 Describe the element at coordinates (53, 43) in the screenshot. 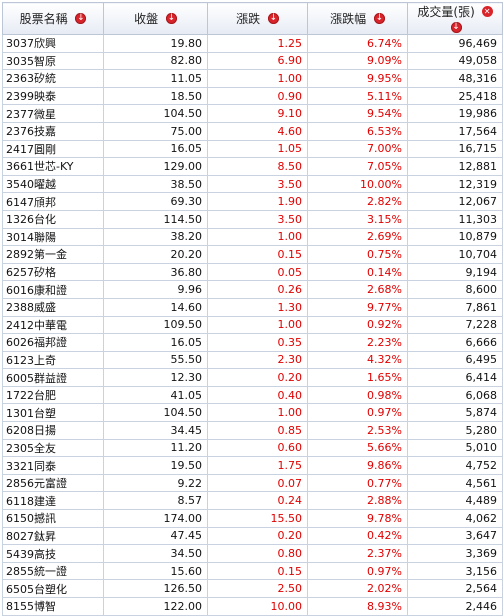

I see `stock-name-cell: 3037欣興` at that location.